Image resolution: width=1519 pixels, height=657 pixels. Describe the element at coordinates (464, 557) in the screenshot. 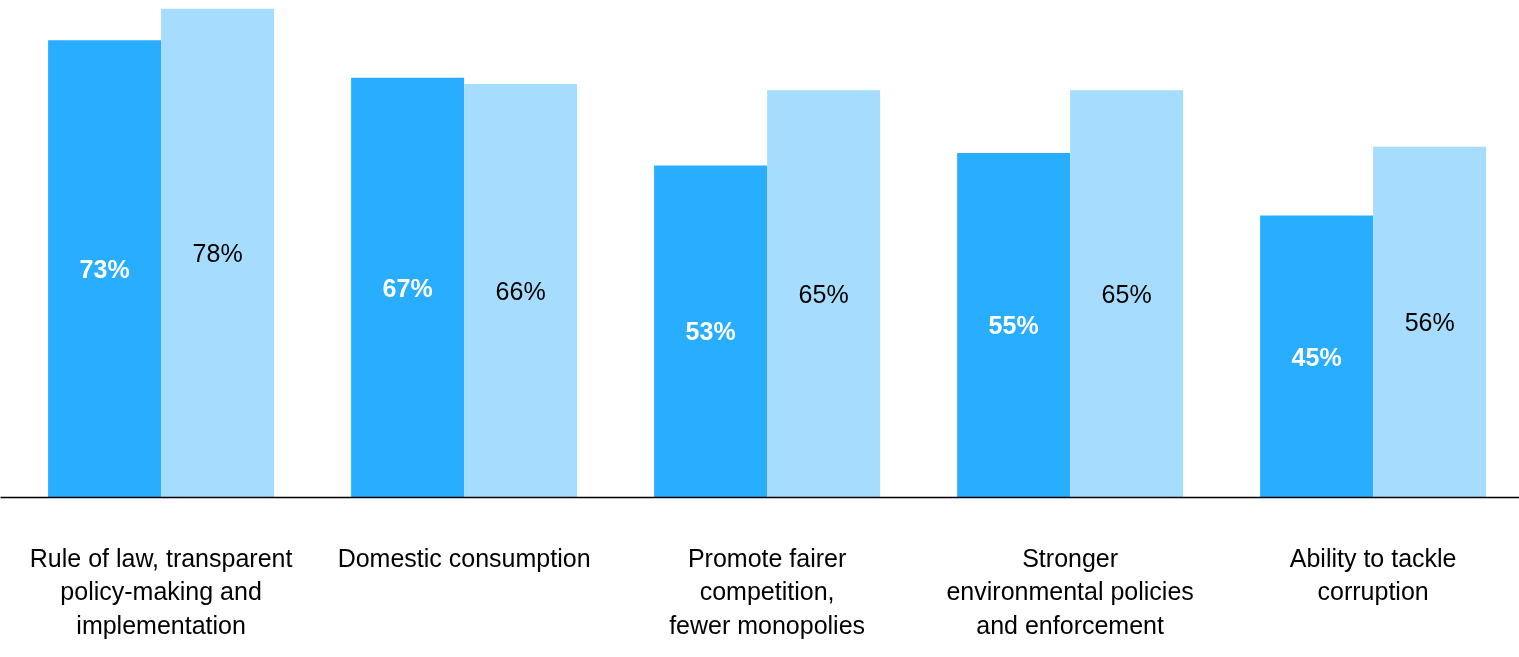

I see `x-tick-label: Domestic consumption` at that location.